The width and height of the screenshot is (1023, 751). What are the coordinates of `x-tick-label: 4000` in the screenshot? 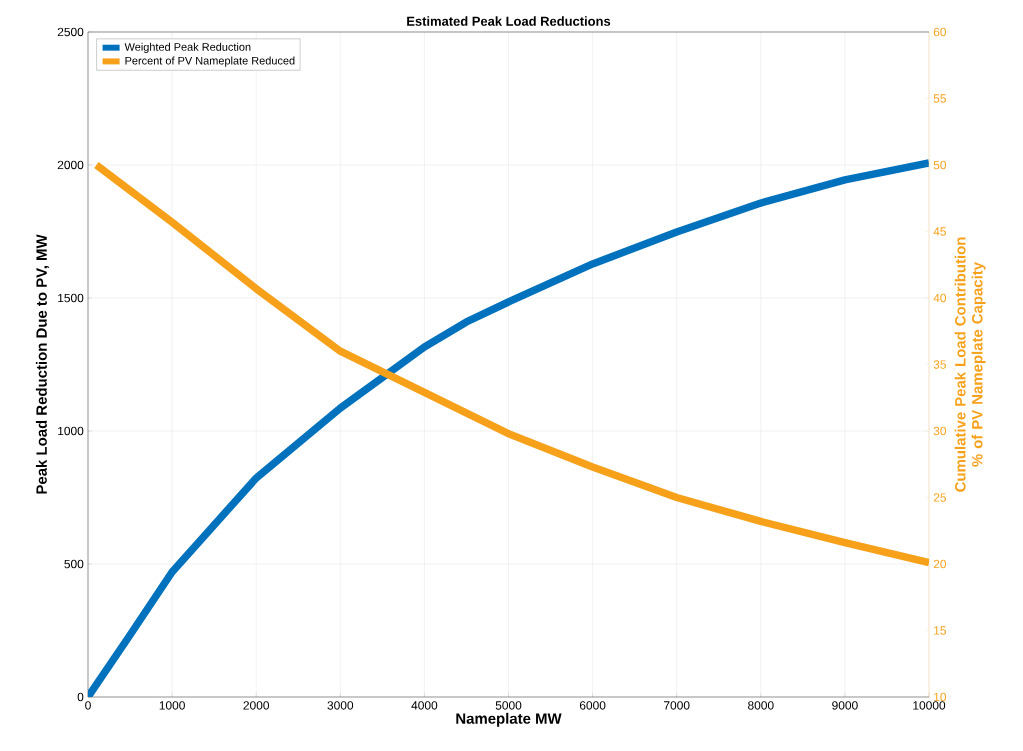 It's located at (424, 705).